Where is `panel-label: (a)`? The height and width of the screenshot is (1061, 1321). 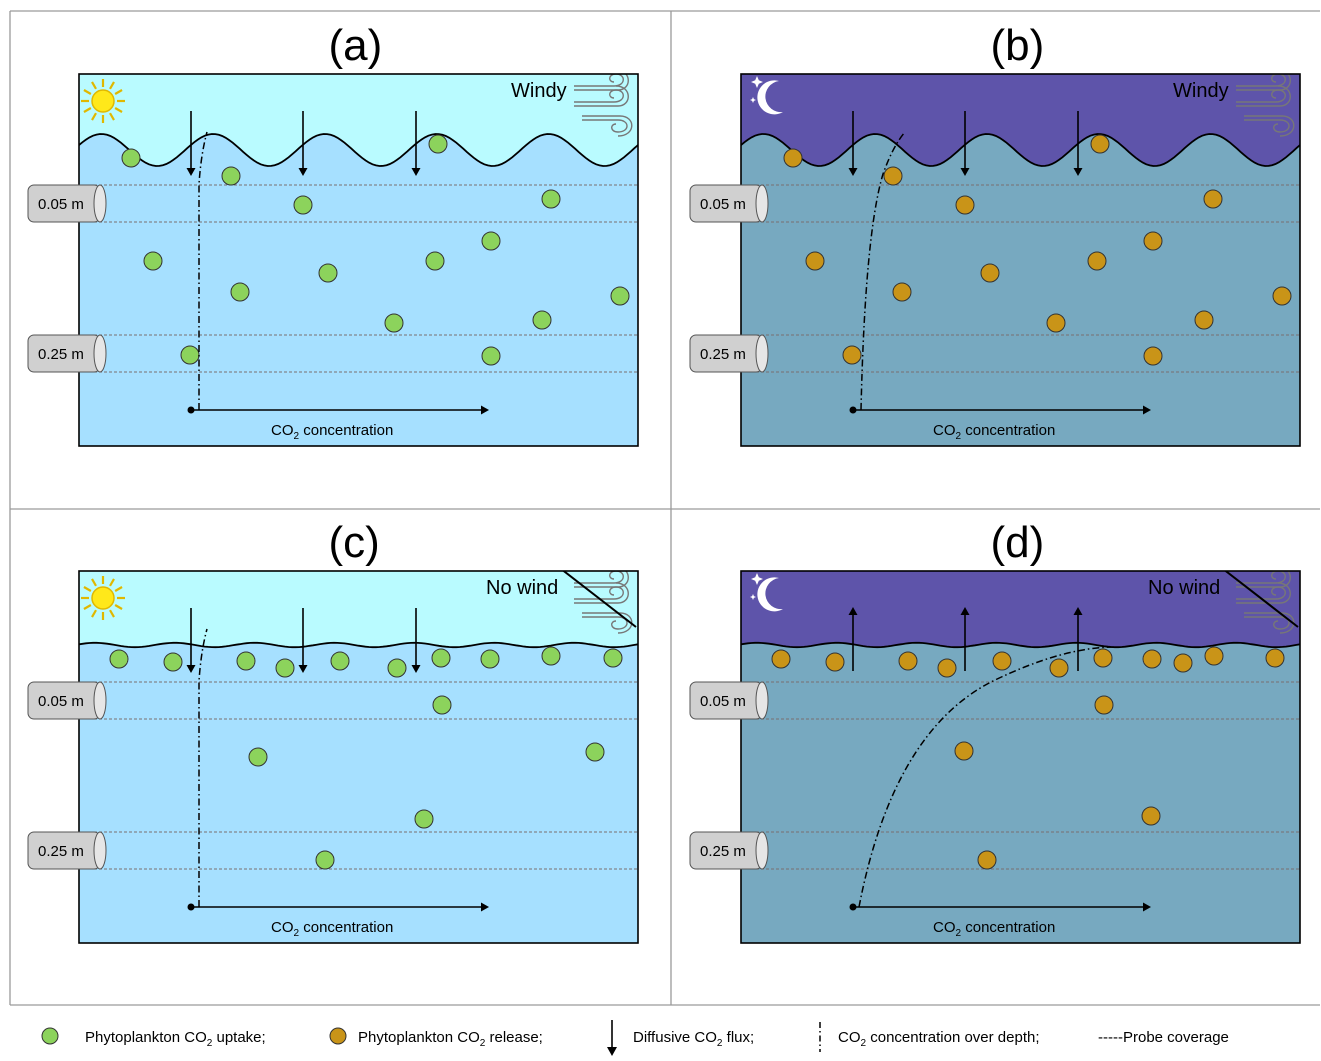
panel-label: (a) is located at coordinates (356, 45).